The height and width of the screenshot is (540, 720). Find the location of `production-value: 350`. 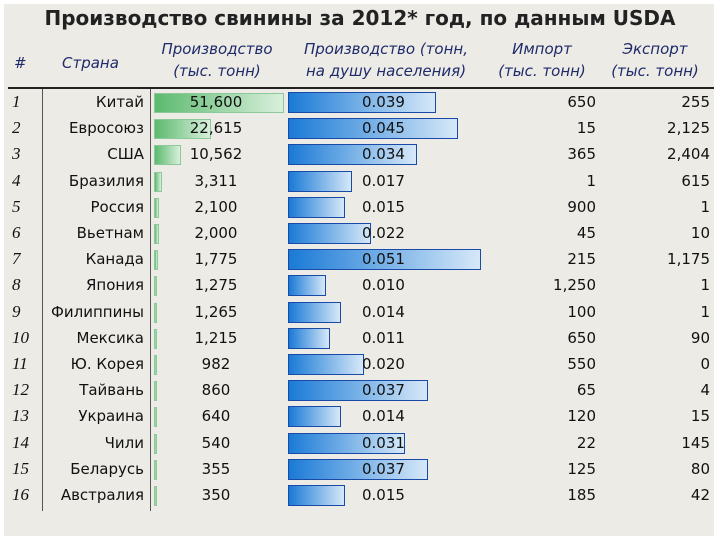

production-value: 350 is located at coordinates (216, 495).